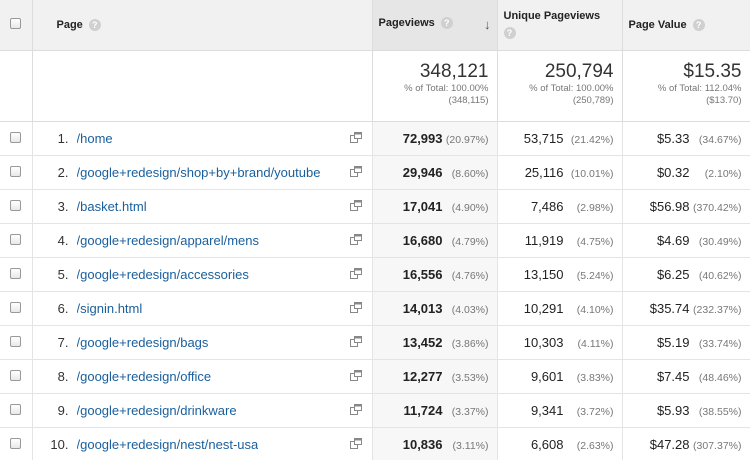  Describe the element at coordinates (547, 410) in the screenshot. I see `unique-pageviews-value: 9,341` at that location.